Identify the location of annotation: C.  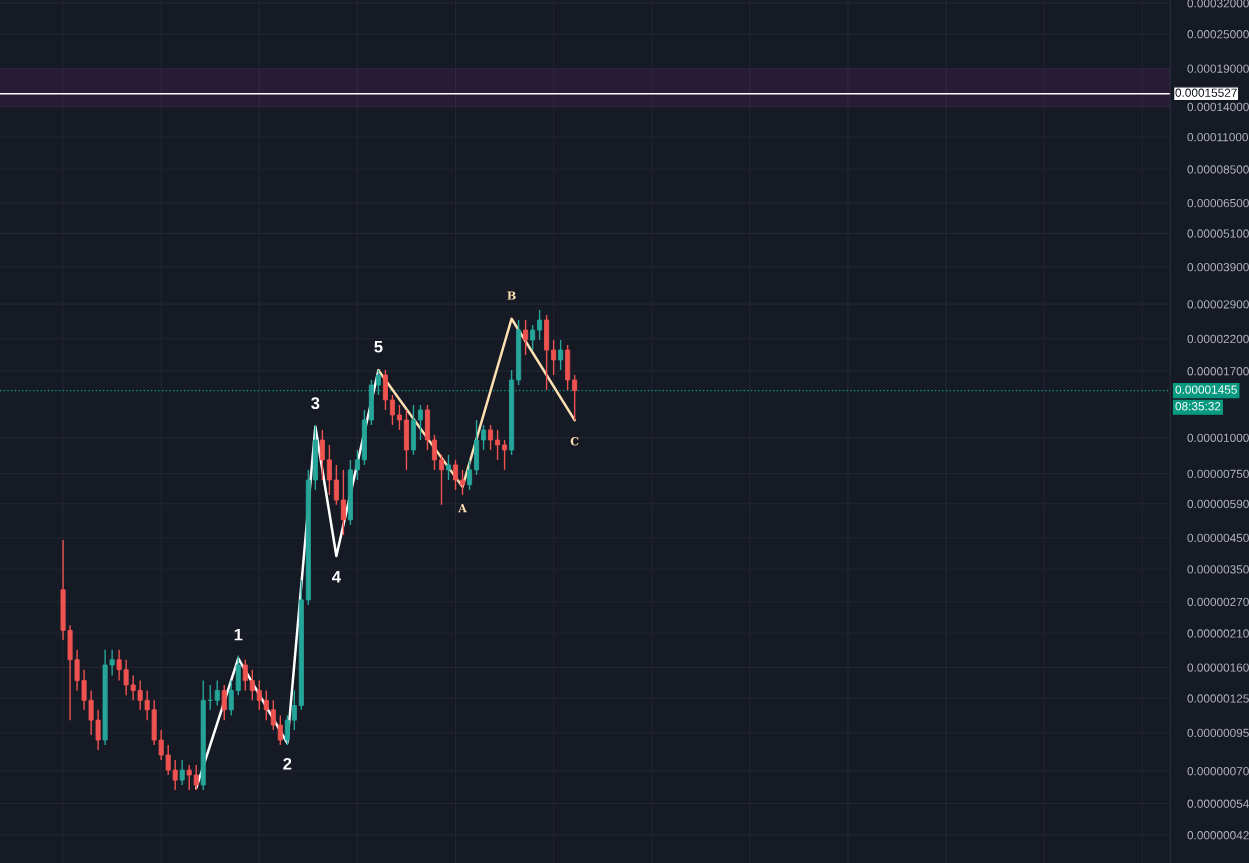
(574, 441).